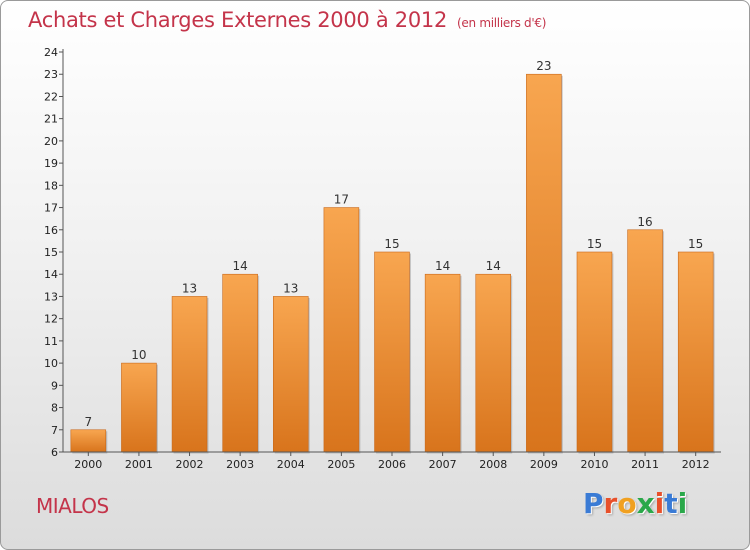 The image size is (750, 550). What do you see at coordinates (51, 230) in the screenshot?
I see `y-tick-label: 16` at bounding box center [51, 230].